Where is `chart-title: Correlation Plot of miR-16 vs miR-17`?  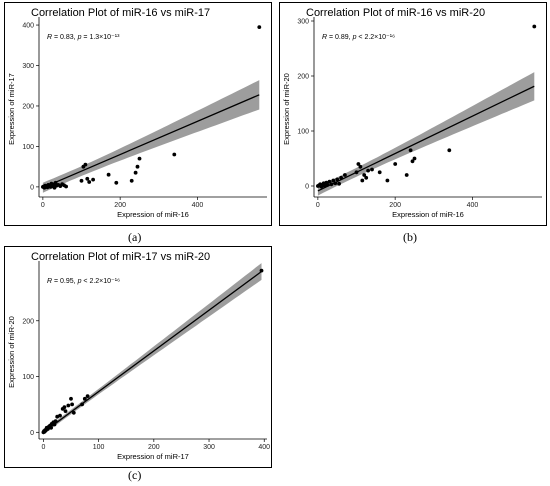 chart-title: Correlation Plot of miR-16 vs miR-17 is located at coordinates (121, 13).